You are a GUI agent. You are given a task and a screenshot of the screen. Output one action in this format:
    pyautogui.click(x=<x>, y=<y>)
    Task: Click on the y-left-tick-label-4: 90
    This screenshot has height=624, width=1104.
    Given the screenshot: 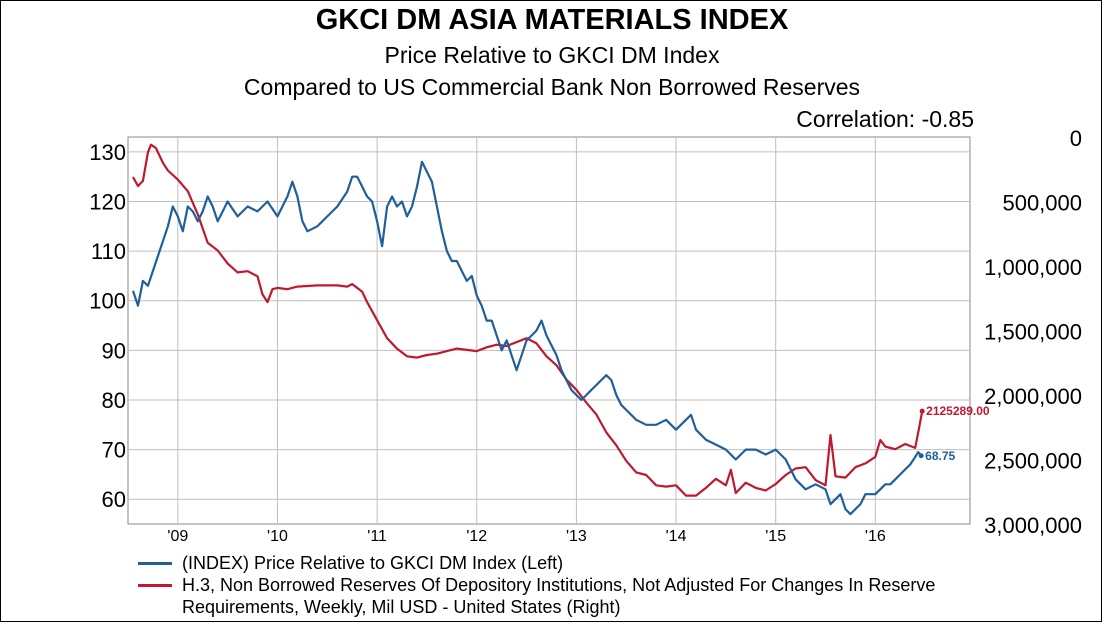 What is the action you would take?
    pyautogui.click(x=114, y=350)
    